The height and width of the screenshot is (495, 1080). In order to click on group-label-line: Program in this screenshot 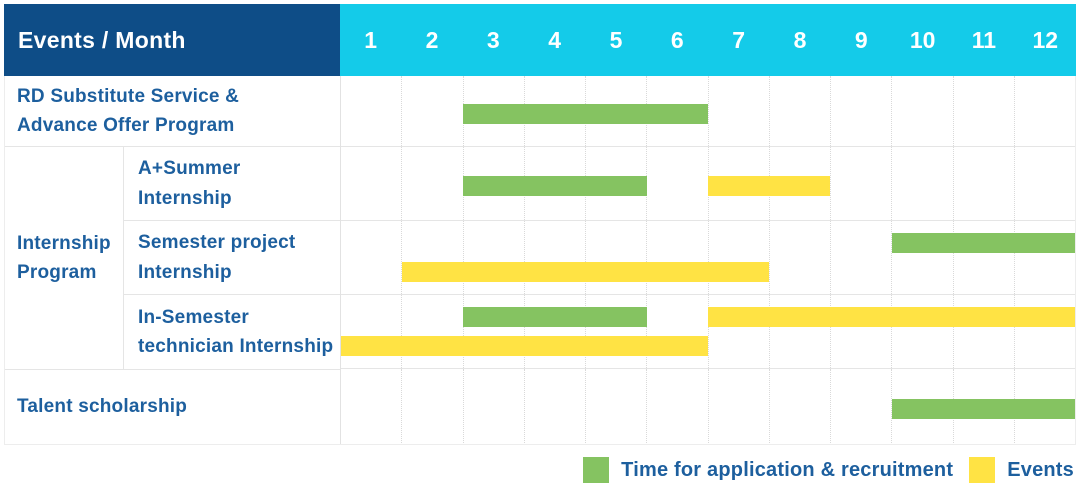, I will do `click(57, 272)`.